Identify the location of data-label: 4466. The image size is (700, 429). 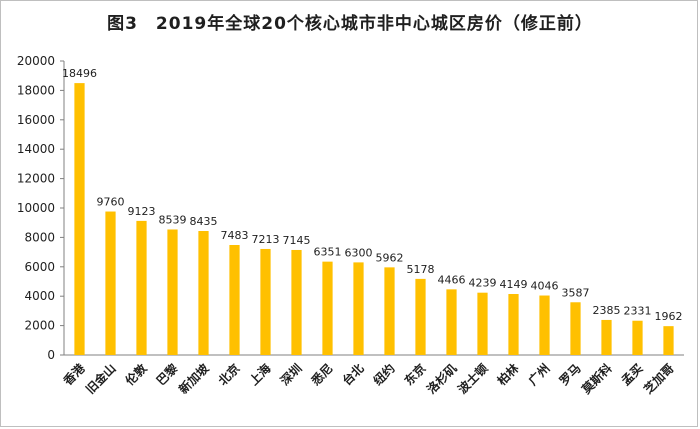
(452, 279).